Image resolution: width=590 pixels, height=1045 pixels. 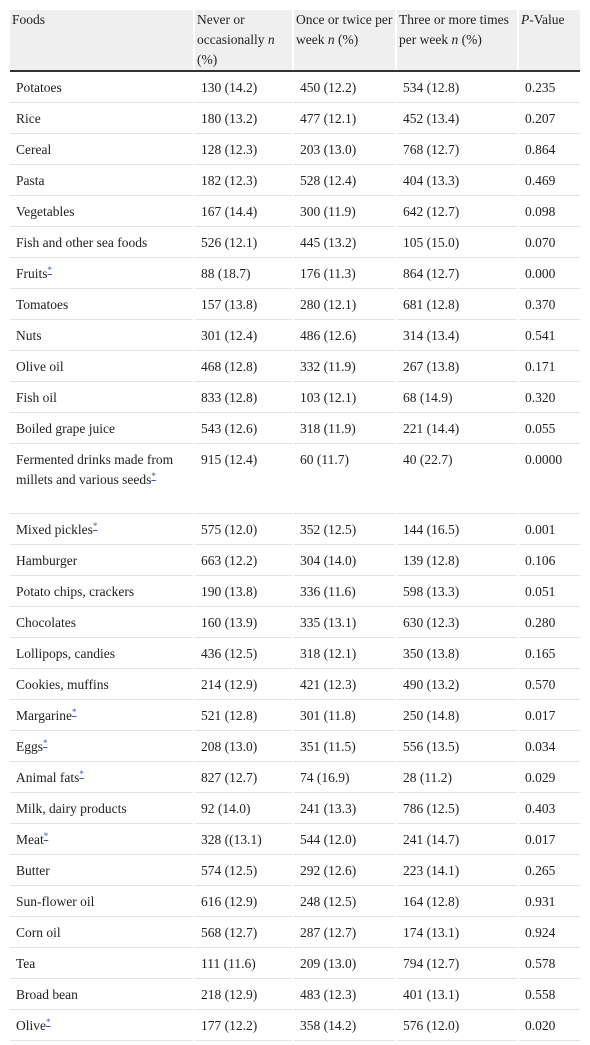 What do you see at coordinates (456, 118) in the screenshot?
I see `value-cell: 452 (13.4)` at bounding box center [456, 118].